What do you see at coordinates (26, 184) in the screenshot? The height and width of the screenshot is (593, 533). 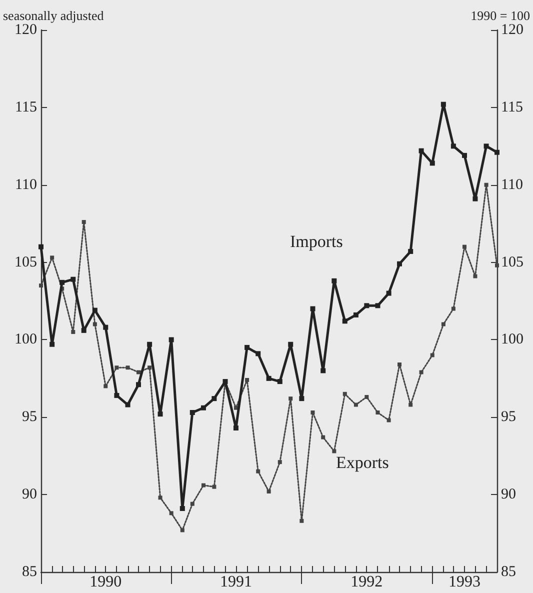 I see `y-tick-label: 110` at bounding box center [26, 184].